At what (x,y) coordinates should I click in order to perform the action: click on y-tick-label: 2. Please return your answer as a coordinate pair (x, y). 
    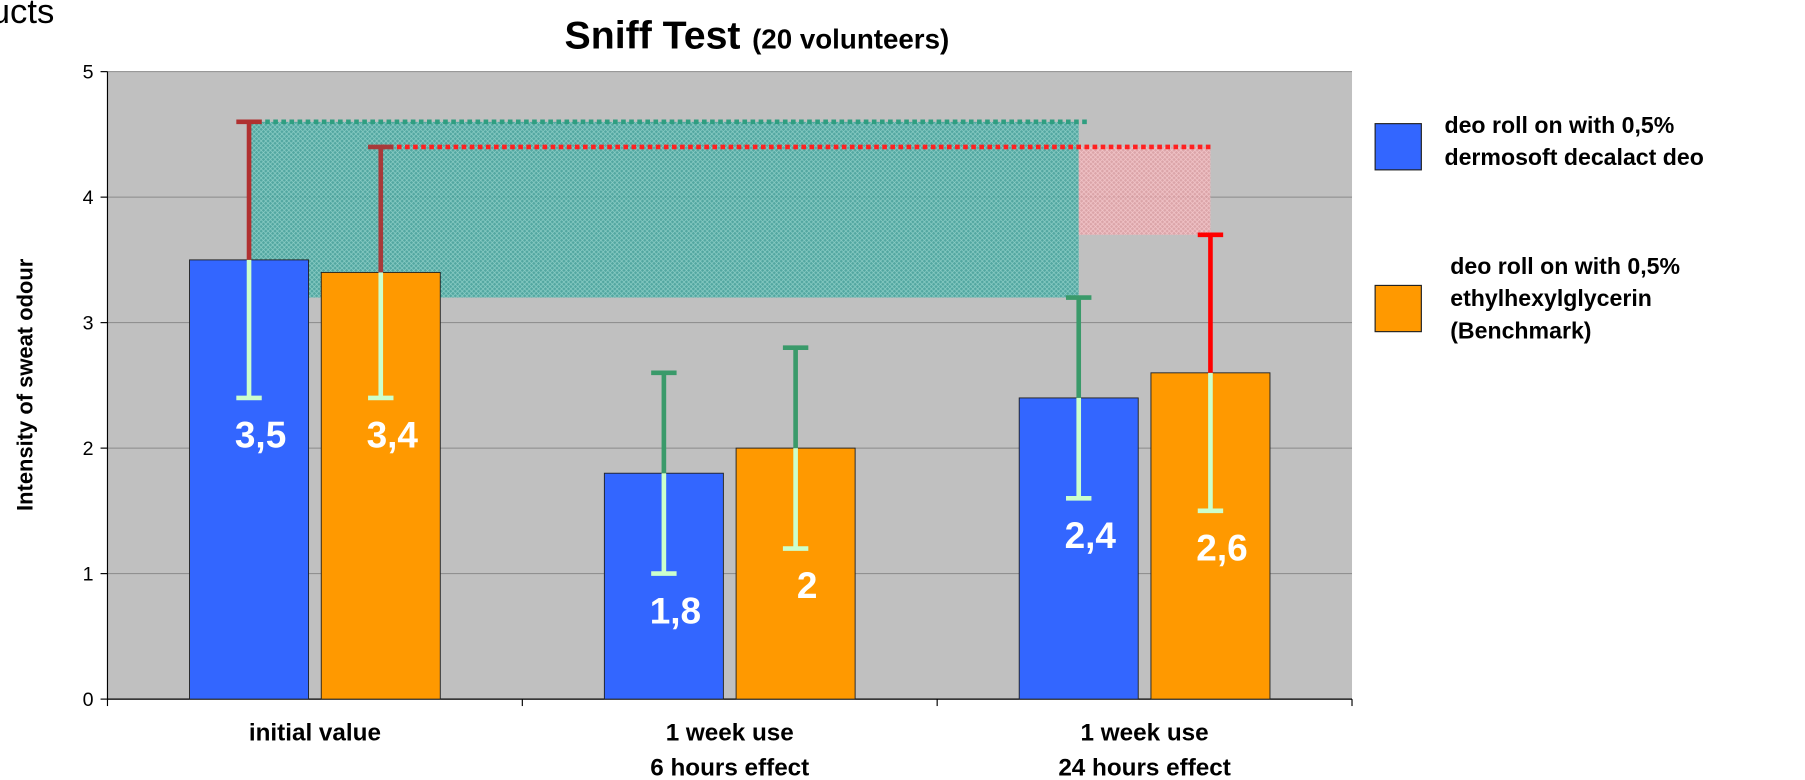
    Looking at the image, I should click on (88, 449).